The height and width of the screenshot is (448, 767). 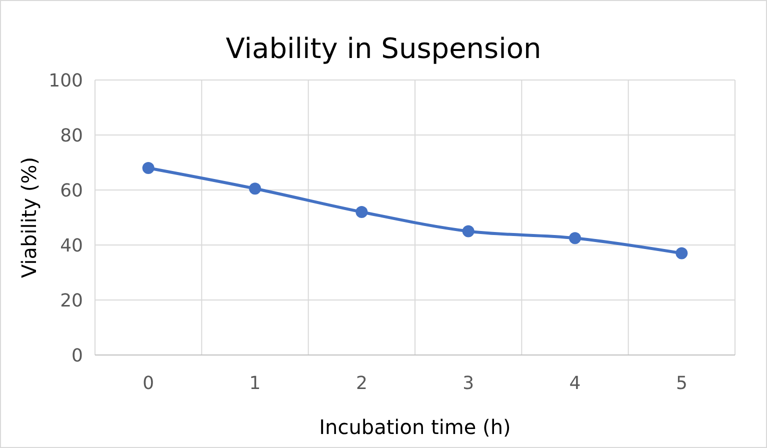 I want to click on x-tick-label: 4, so click(x=575, y=383).